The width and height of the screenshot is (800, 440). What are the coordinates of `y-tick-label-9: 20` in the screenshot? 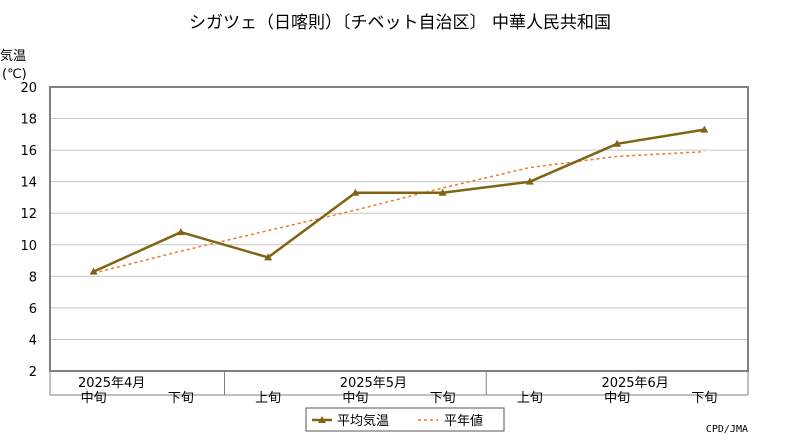 It's located at (28, 88).